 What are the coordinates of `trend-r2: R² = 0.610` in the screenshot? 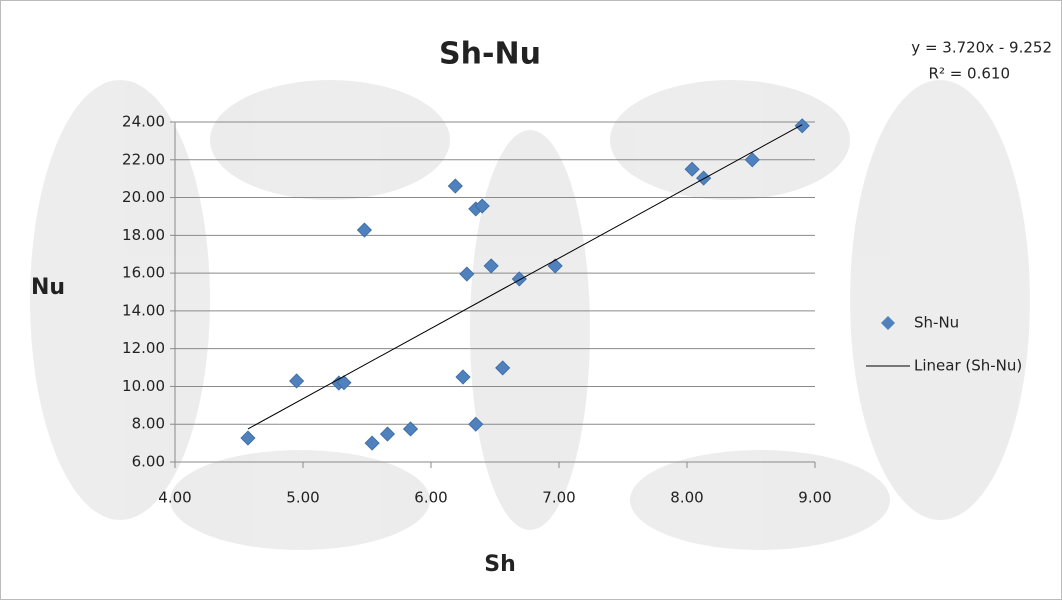 It's located at (969, 74).